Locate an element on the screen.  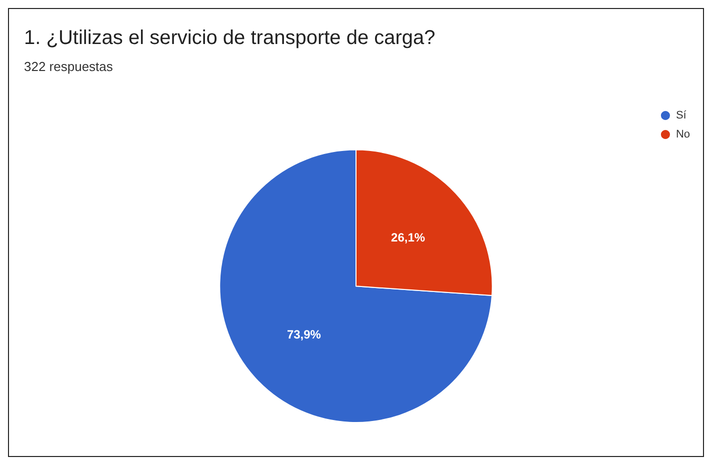
text: 322 respuestas is located at coordinates (69, 66).